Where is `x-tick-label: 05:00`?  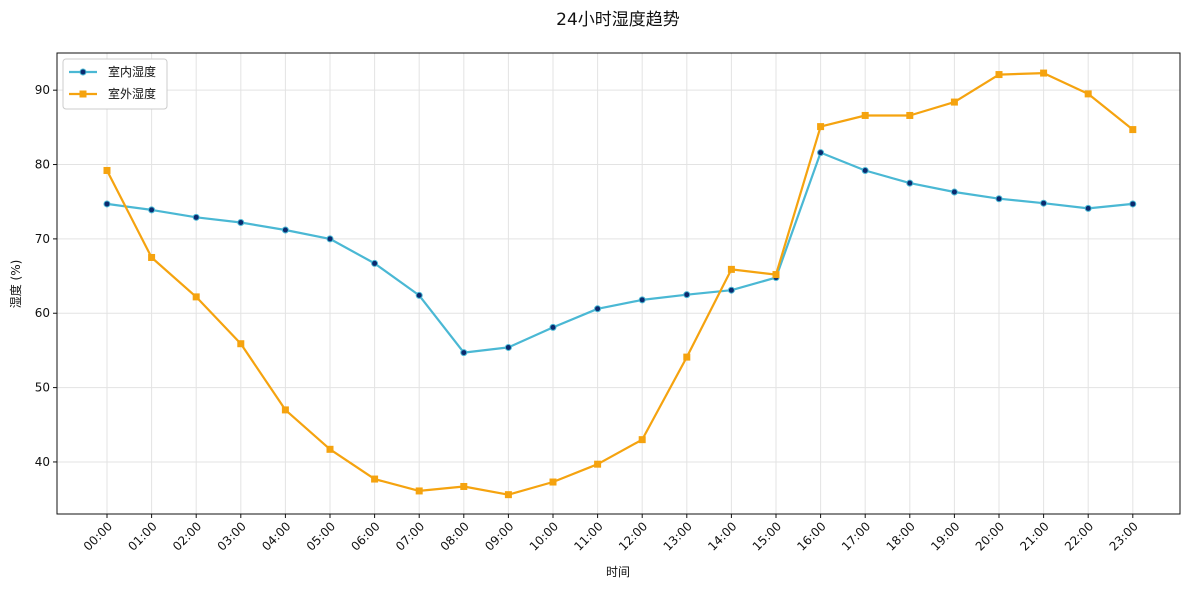 x-tick-label: 05:00 is located at coordinates (321, 536).